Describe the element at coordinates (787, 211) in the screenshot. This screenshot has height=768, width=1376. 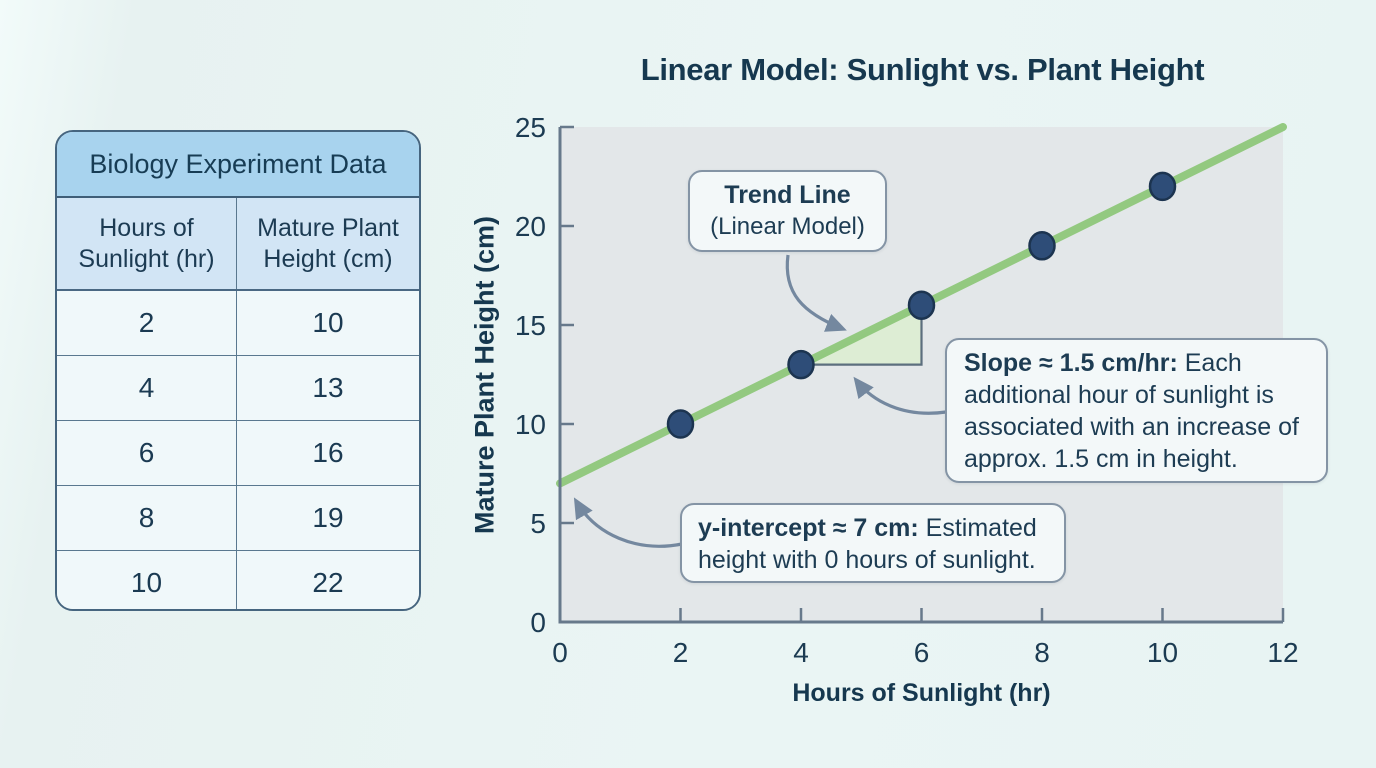
I see `callout-trend-line: Trend Line (Linear Model)` at that location.